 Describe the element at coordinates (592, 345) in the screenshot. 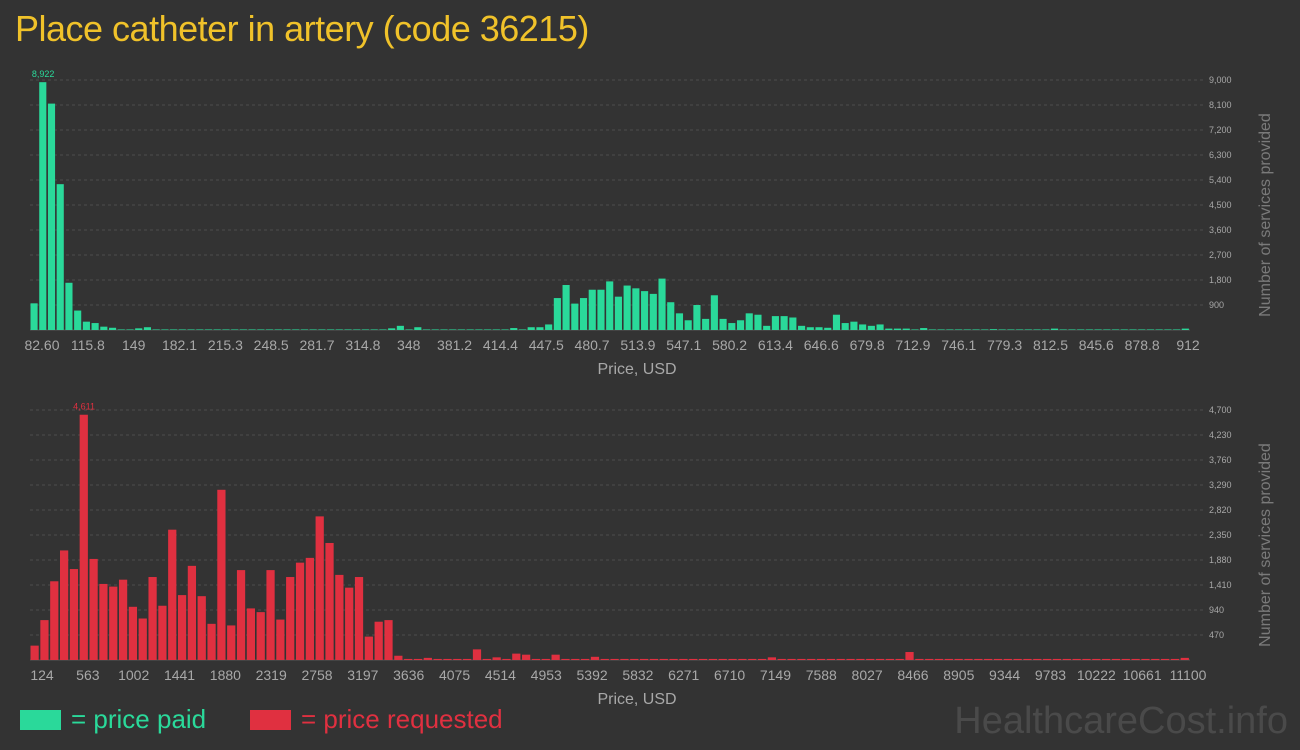

I see `paid-x-tick-label: 480.7` at that location.